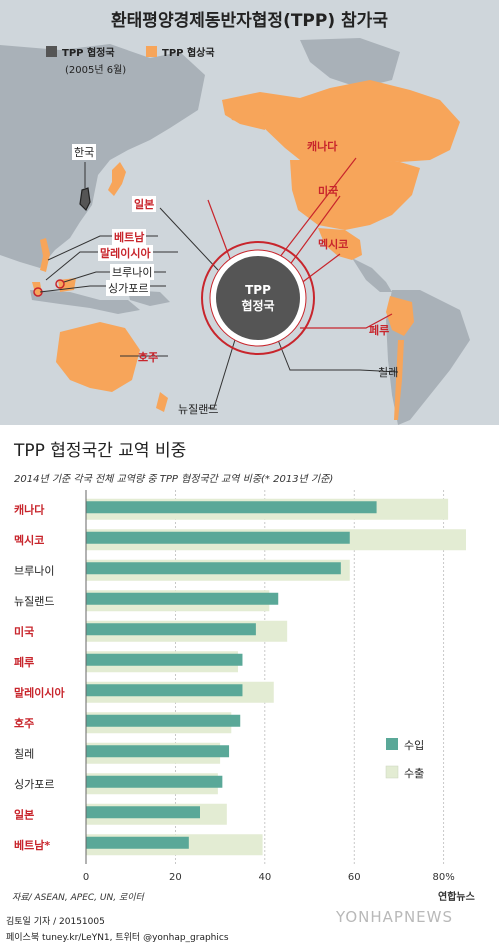  Describe the element at coordinates (372, 275) in the screenshot. I see `landmass-central-america` at that location.